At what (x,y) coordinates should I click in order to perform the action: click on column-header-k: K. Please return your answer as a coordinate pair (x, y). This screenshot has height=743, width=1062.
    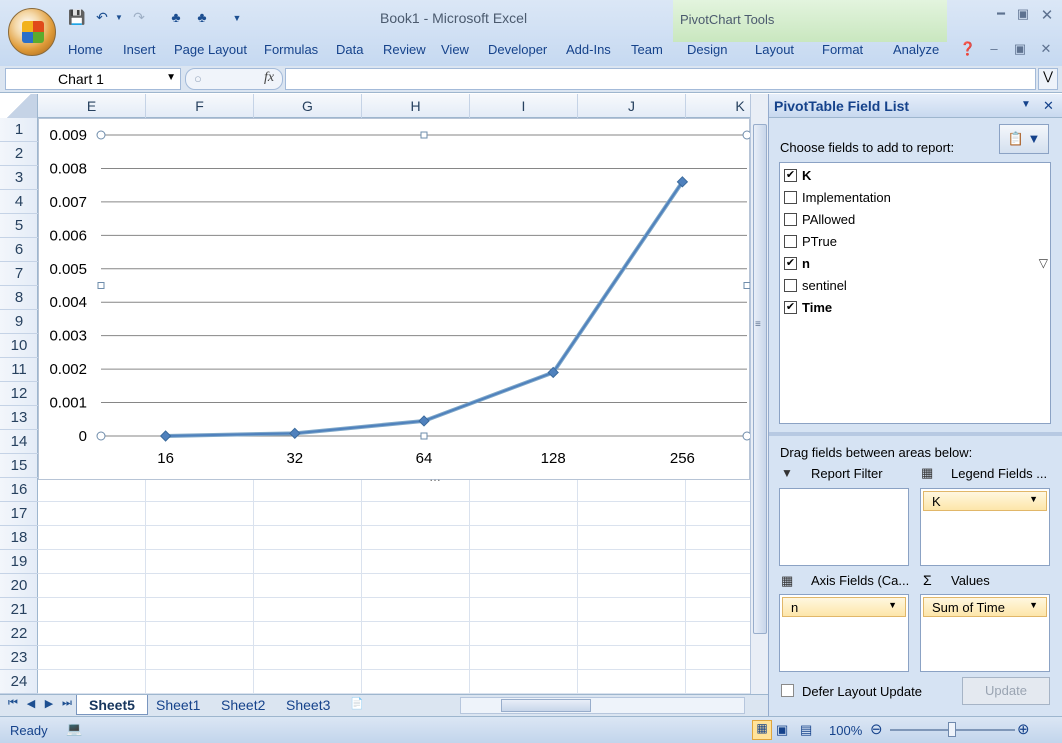
    Looking at the image, I should click on (740, 106).